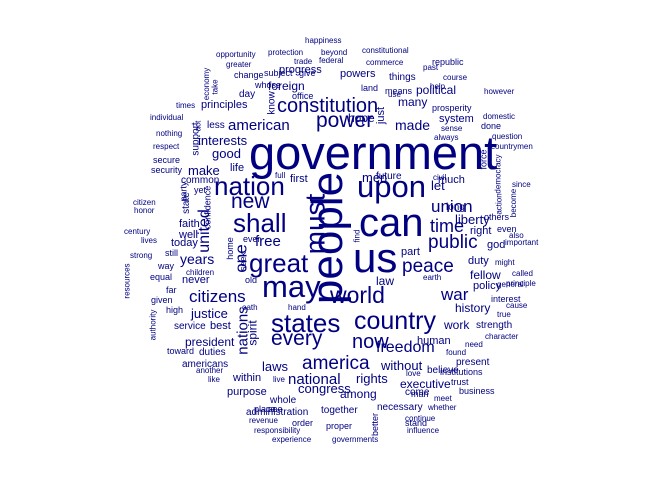  I want to click on word: republic, so click(448, 62).